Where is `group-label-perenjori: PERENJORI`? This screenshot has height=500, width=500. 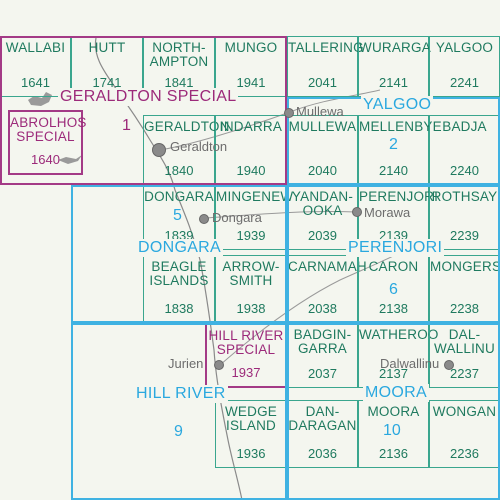
group-label-perenjori: PERENJORI is located at coordinates (395, 248).